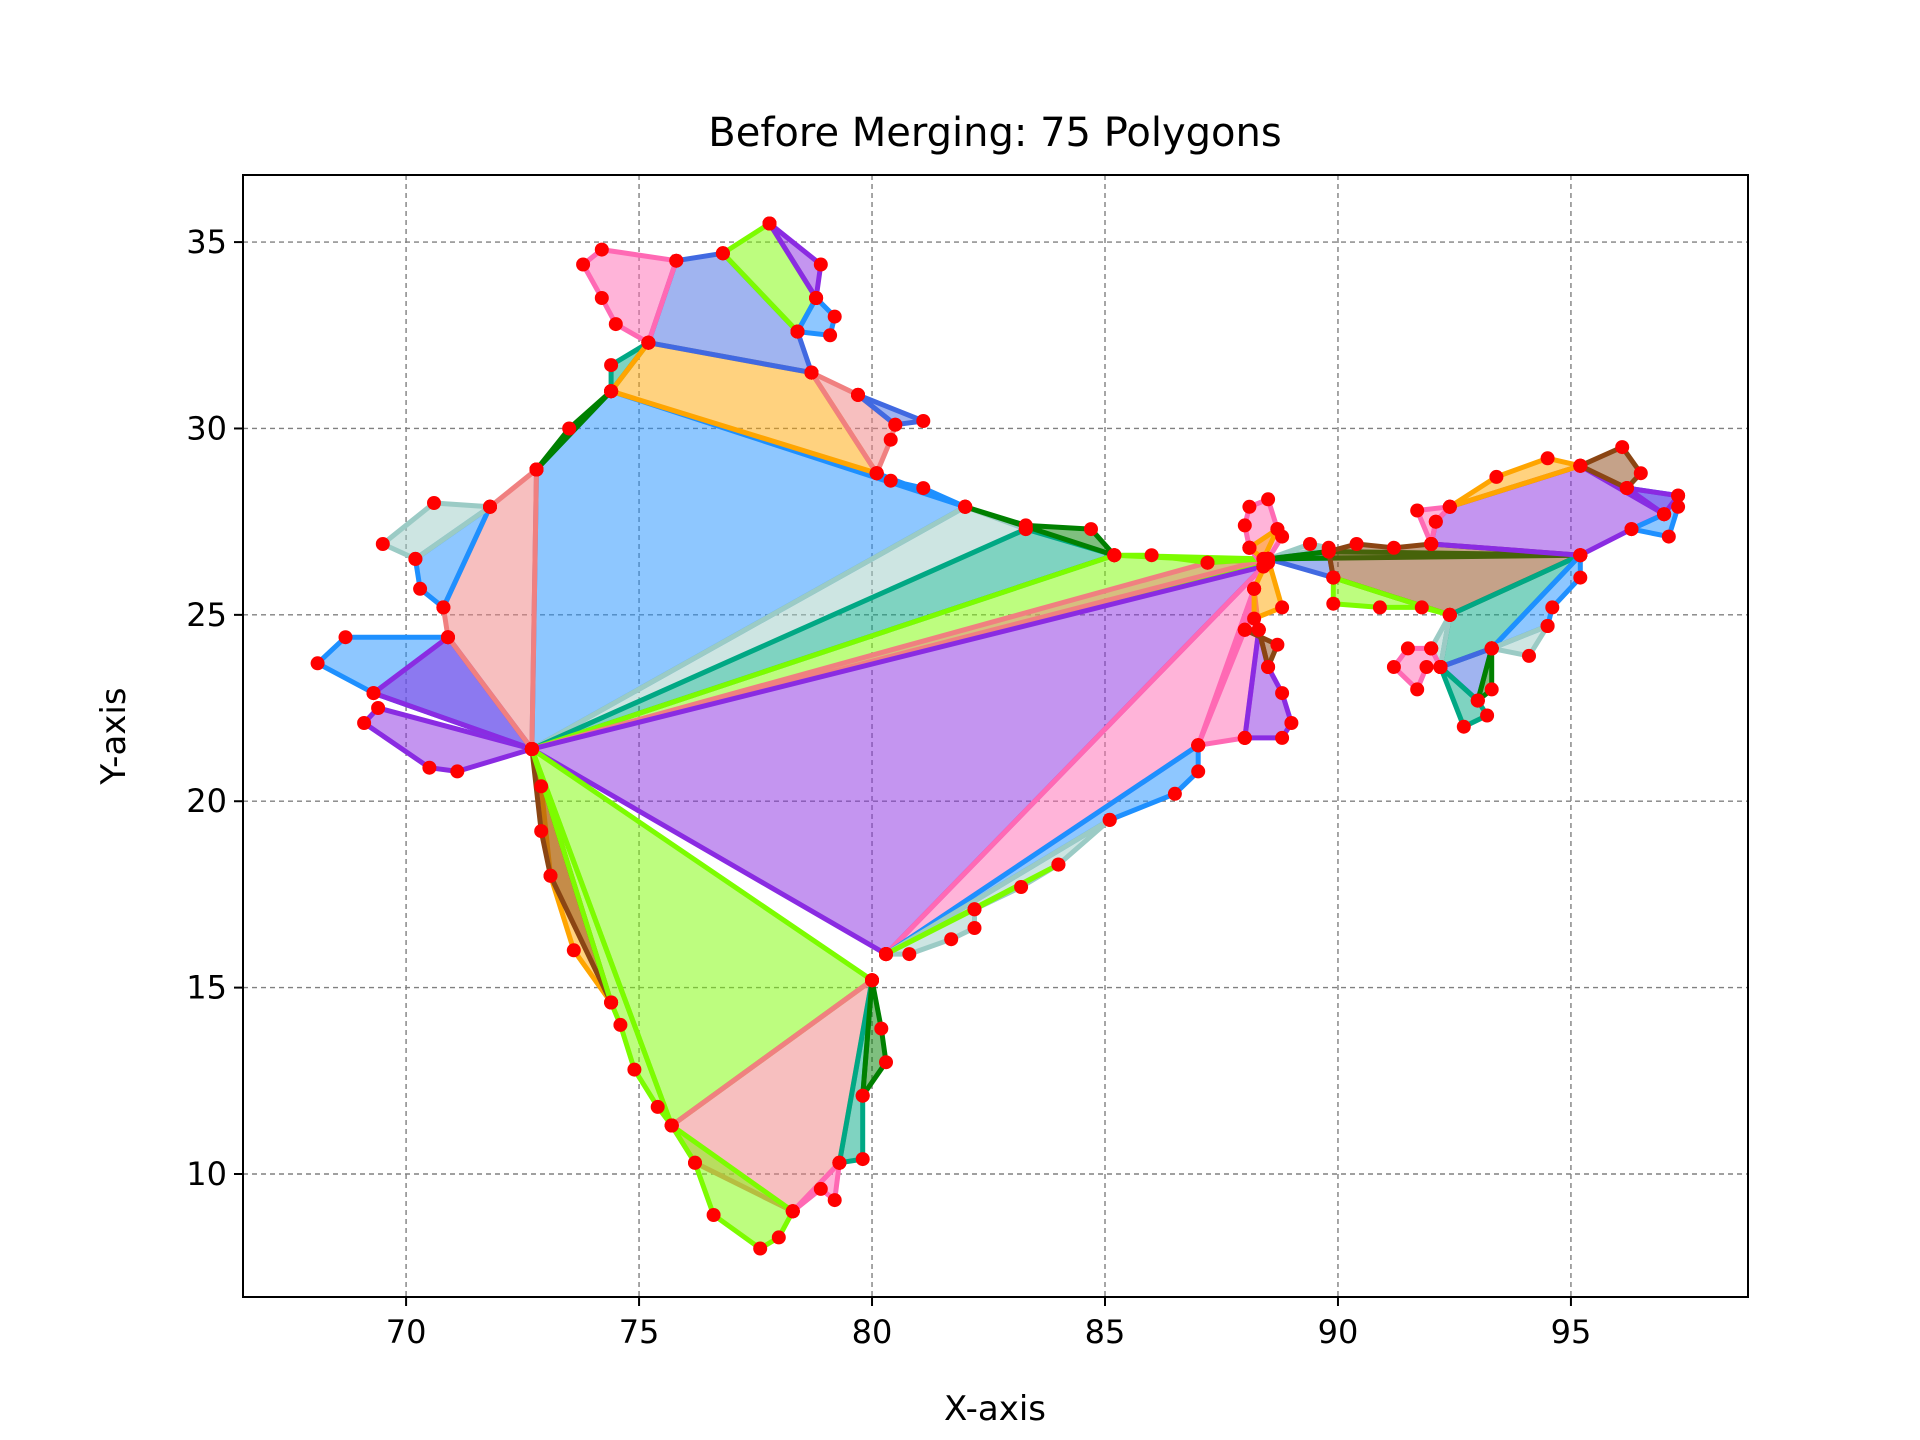  Describe the element at coordinates (1571, 1332) in the screenshot. I see `x-tick-label: 95` at that location.